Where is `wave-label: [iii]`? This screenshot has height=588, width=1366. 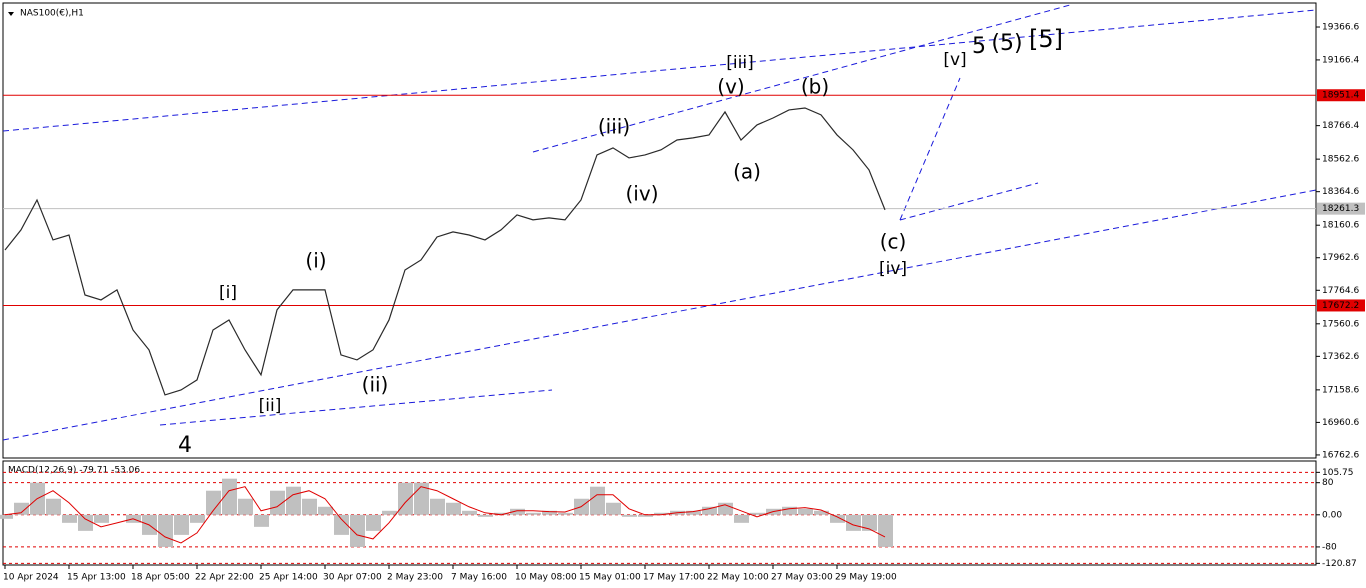
wave-label: [iii] is located at coordinates (739, 63).